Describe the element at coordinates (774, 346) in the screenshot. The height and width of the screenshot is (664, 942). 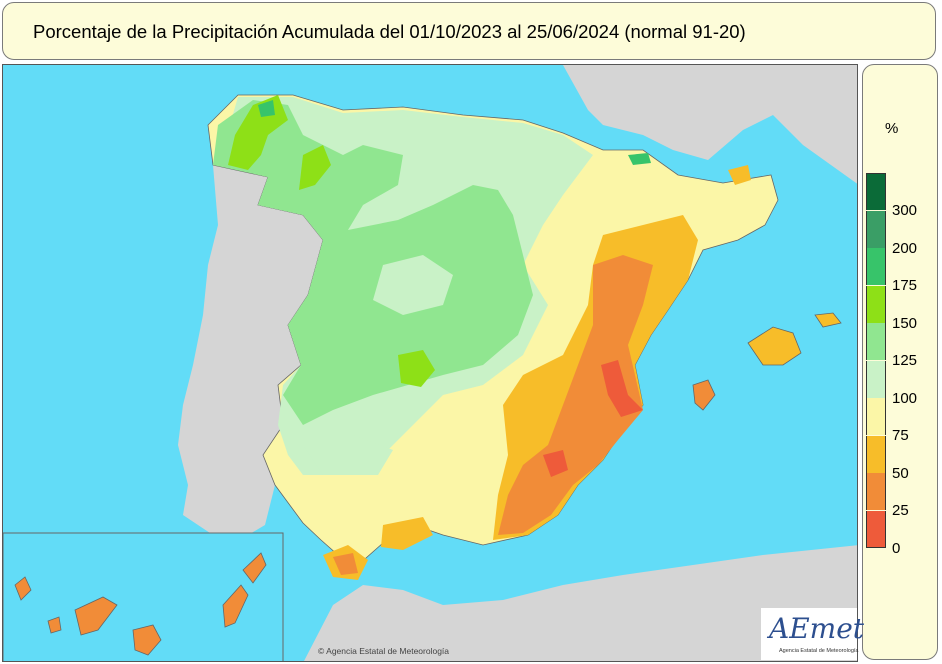
I see `mallorca-island` at that location.